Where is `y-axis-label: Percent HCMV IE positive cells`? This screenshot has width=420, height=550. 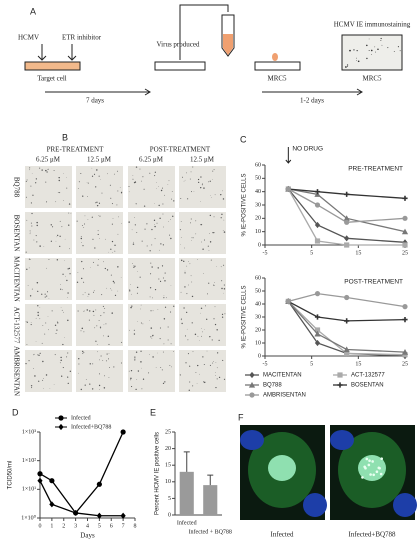 y-axis-label: Percent HCMV IE positive cells is located at coordinates (158, 473).